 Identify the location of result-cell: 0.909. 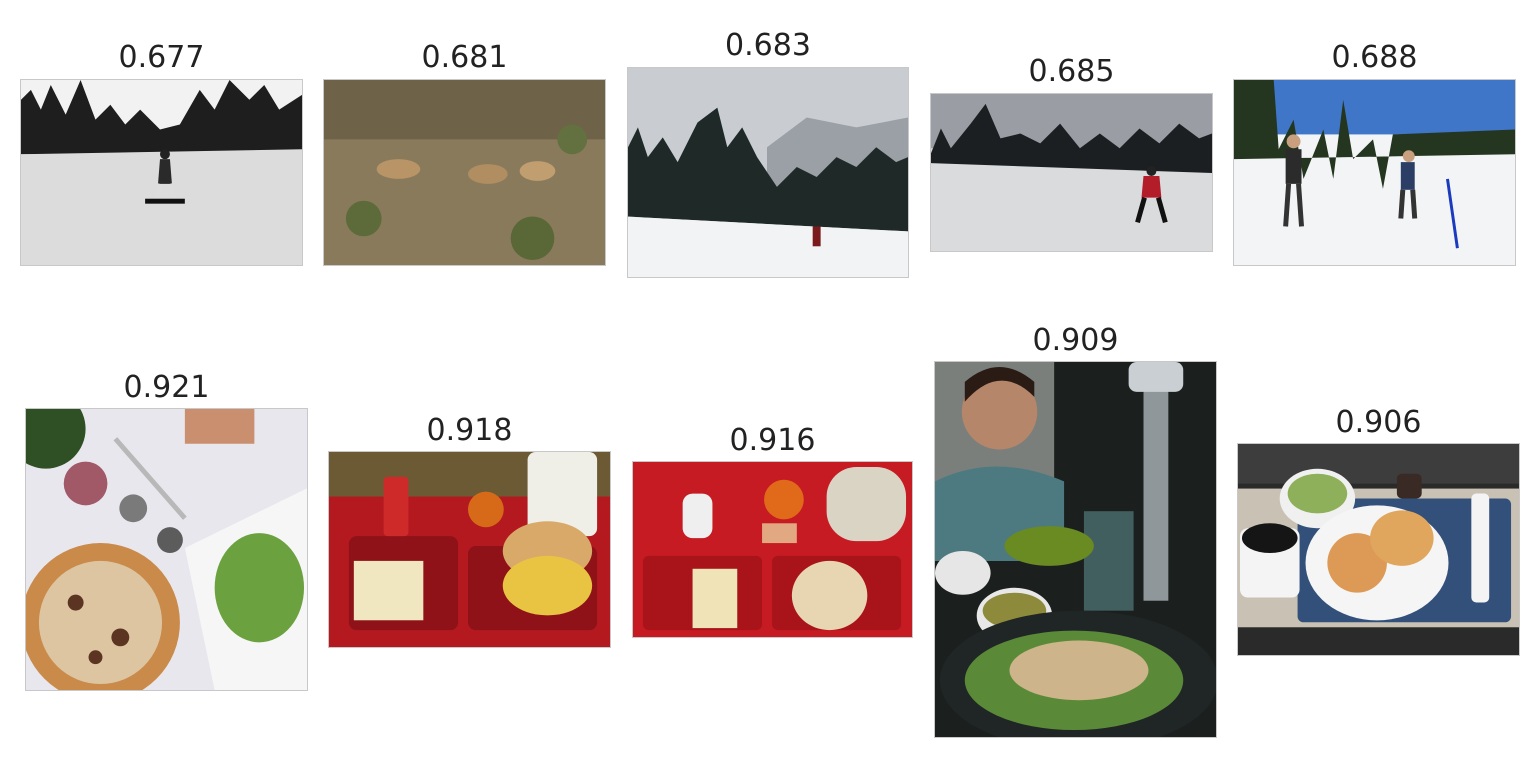
(1075, 530).